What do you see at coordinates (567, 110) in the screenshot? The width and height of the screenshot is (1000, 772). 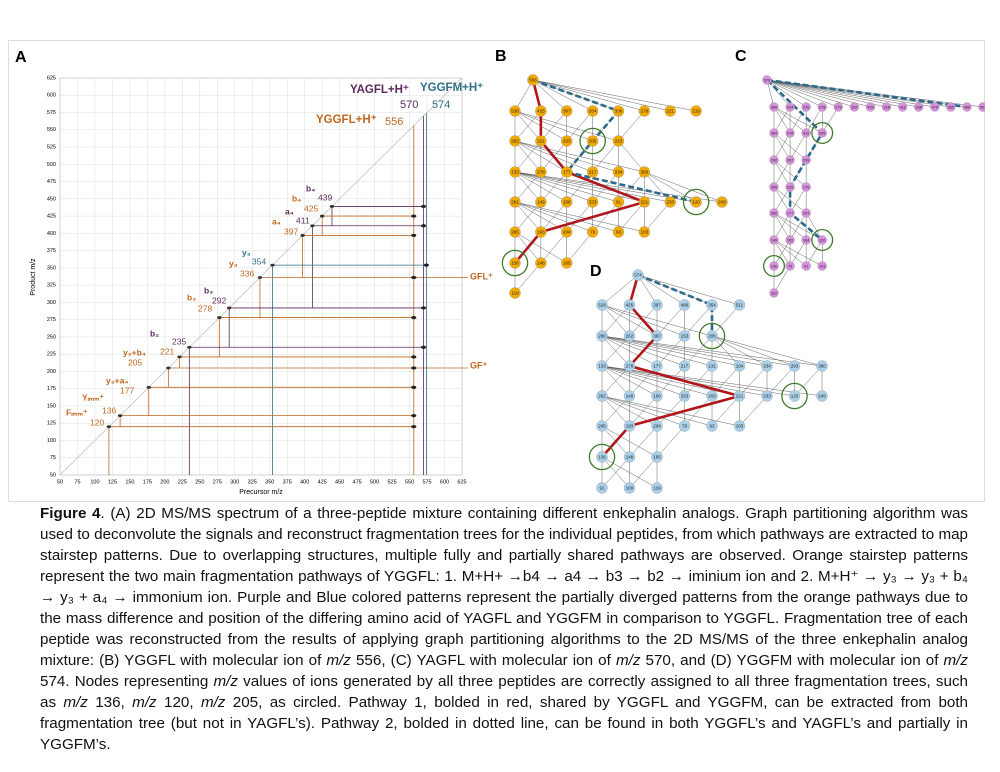 I see `node-label: 397` at bounding box center [567, 110].